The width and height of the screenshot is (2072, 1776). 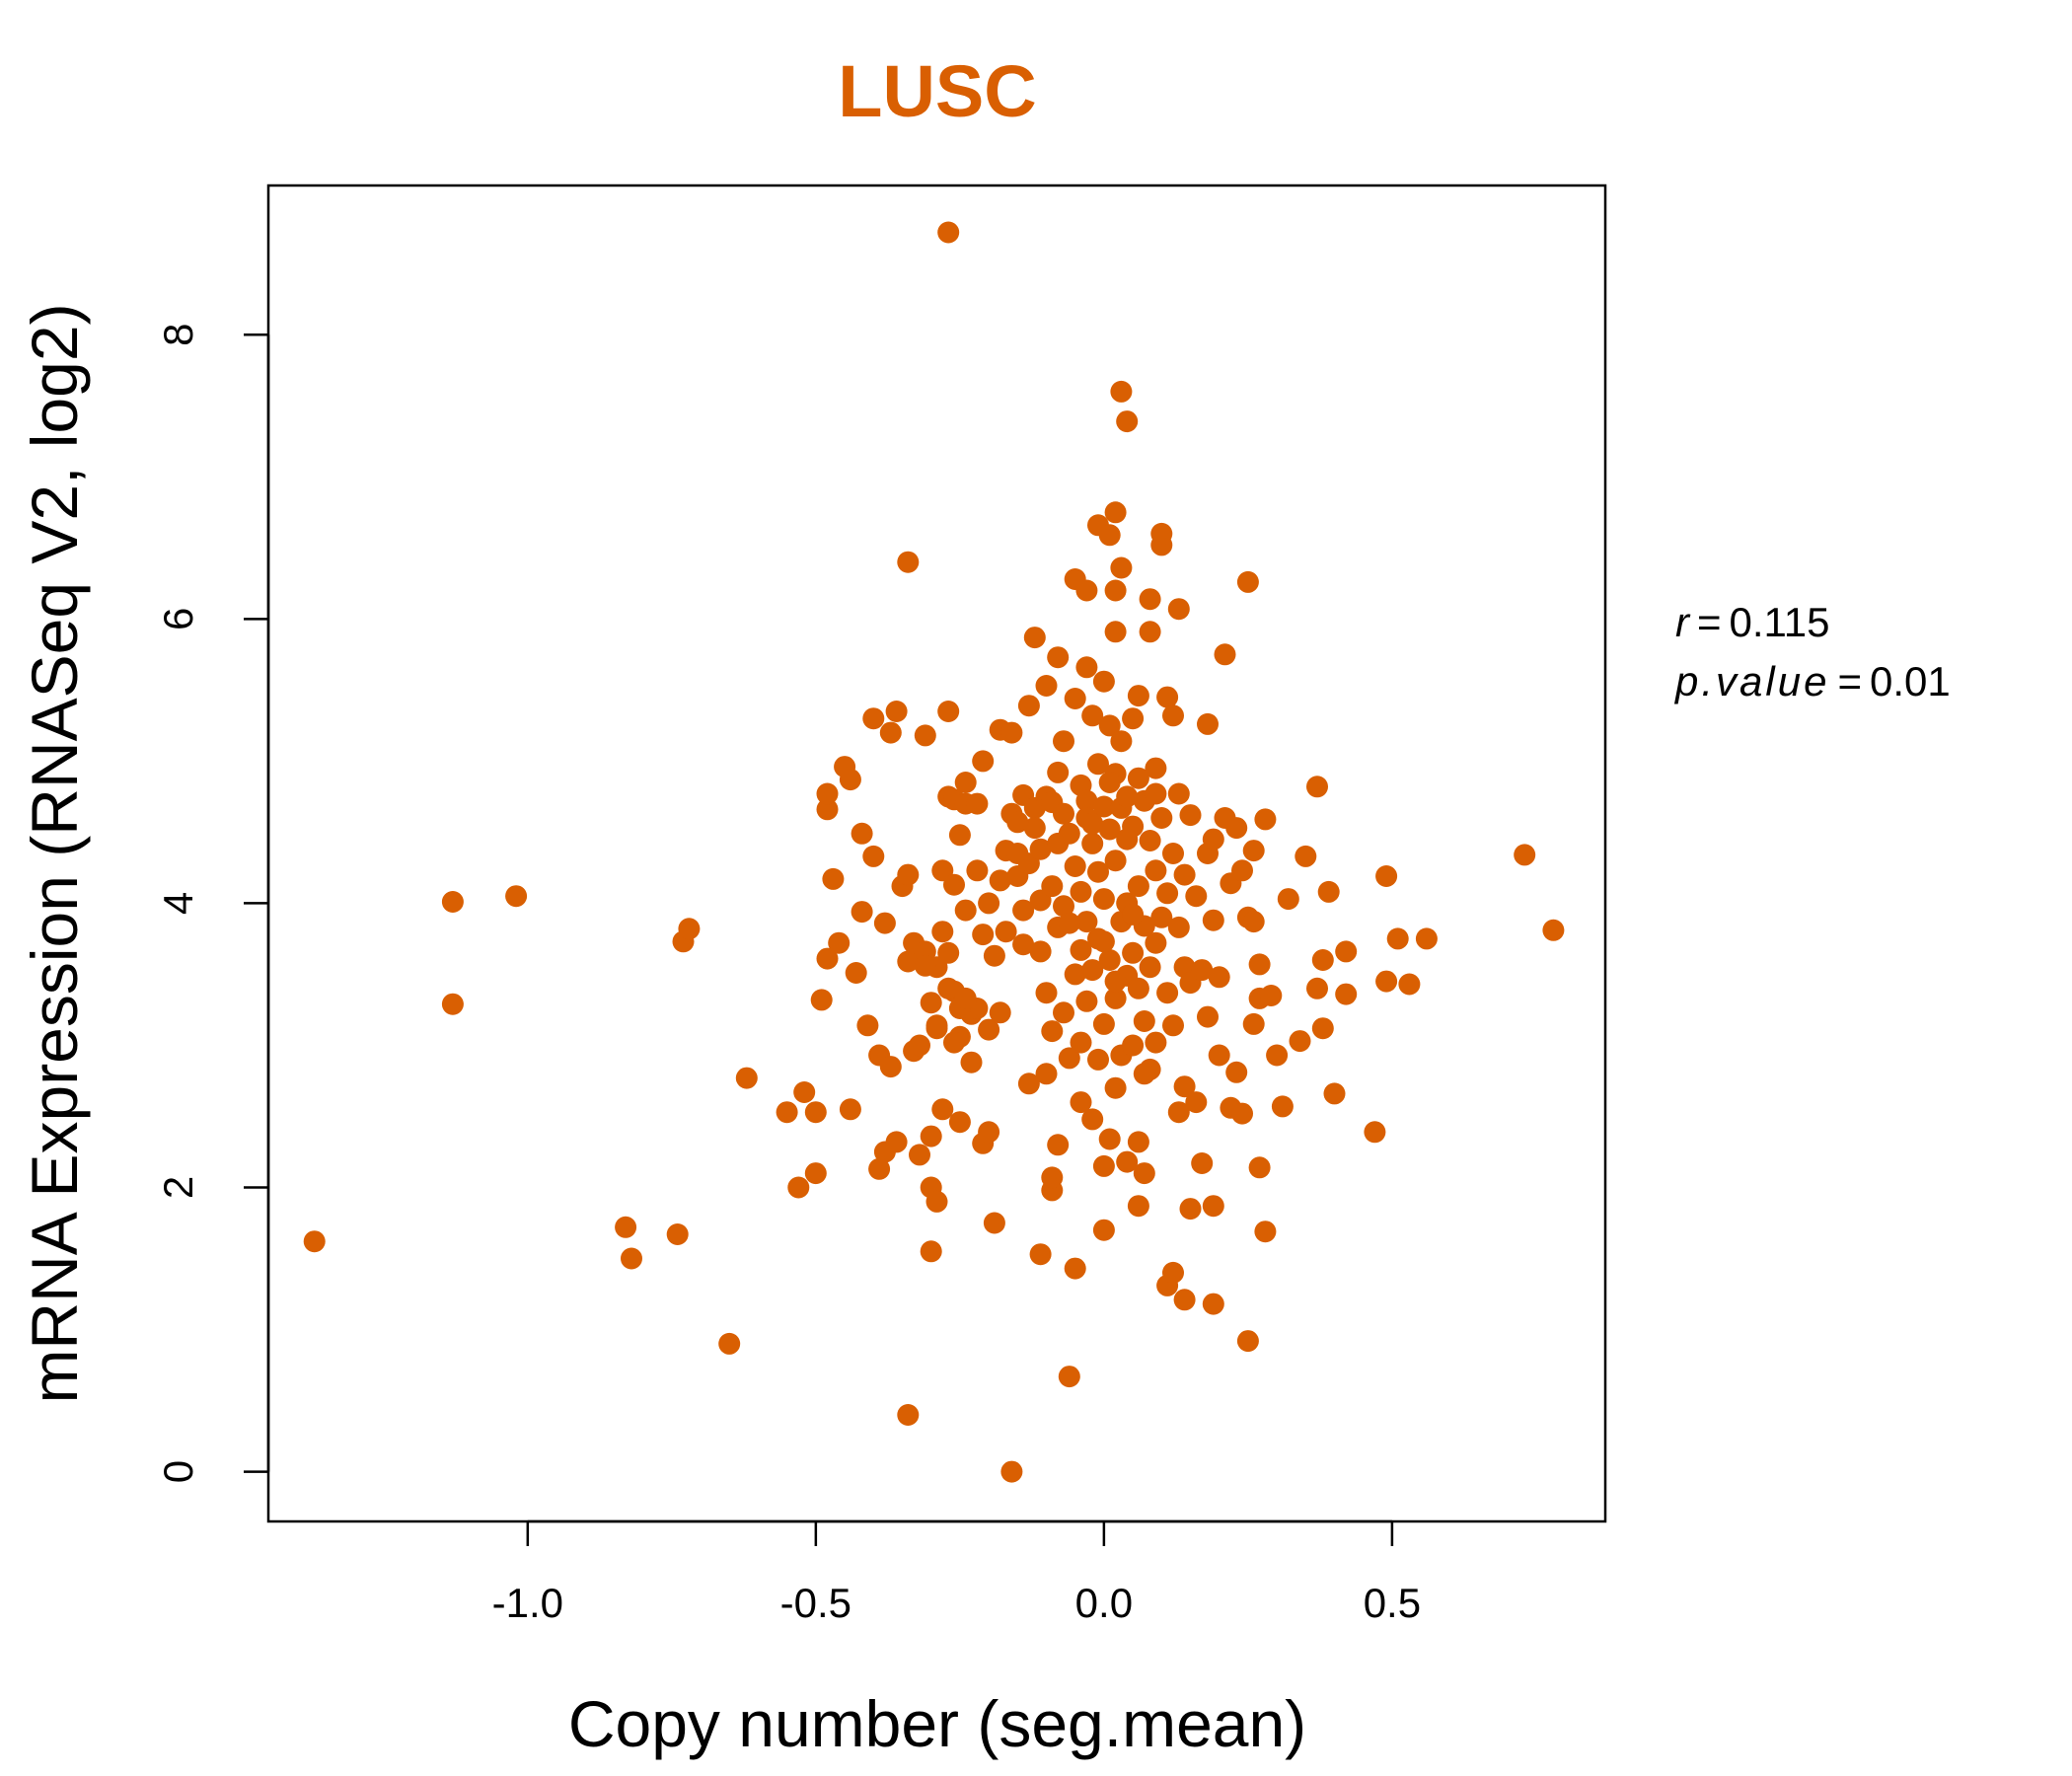 What do you see at coordinates (55, 853) in the screenshot?
I see `y-axis-title: mRNA Expression (RNASeq V2, log2)` at bounding box center [55, 853].